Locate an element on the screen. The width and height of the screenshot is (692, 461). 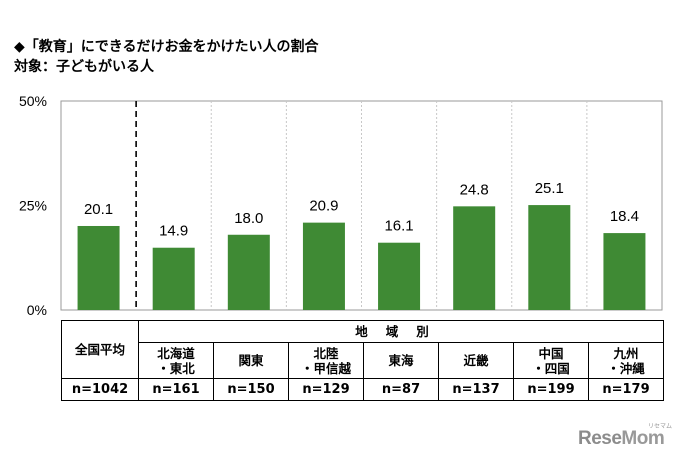
region-cell: 中国 ・四国 is located at coordinates (551, 360).